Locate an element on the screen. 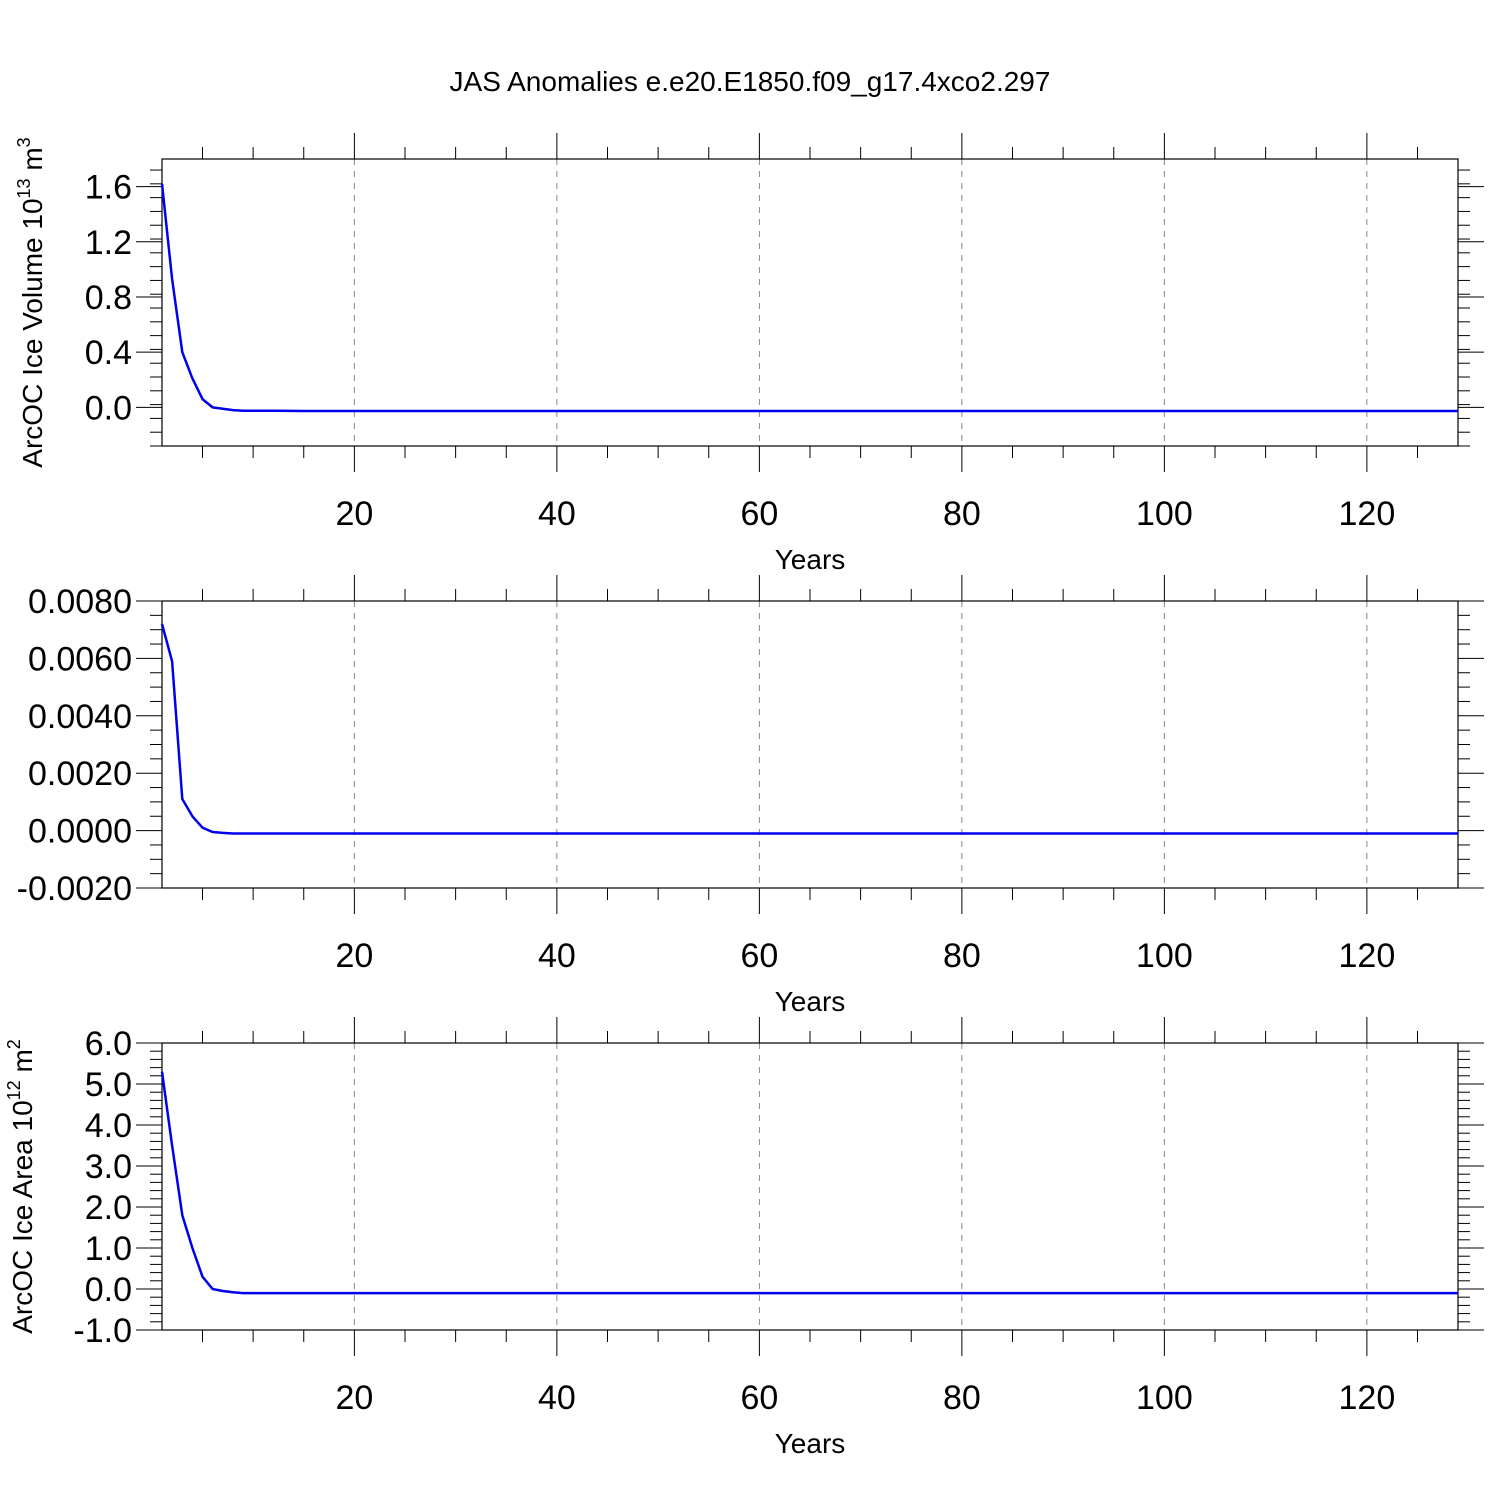 The width and height of the screenshot is (1500, 1500). y-tick-label: 0.0000 is located at coordinates (80, 832).